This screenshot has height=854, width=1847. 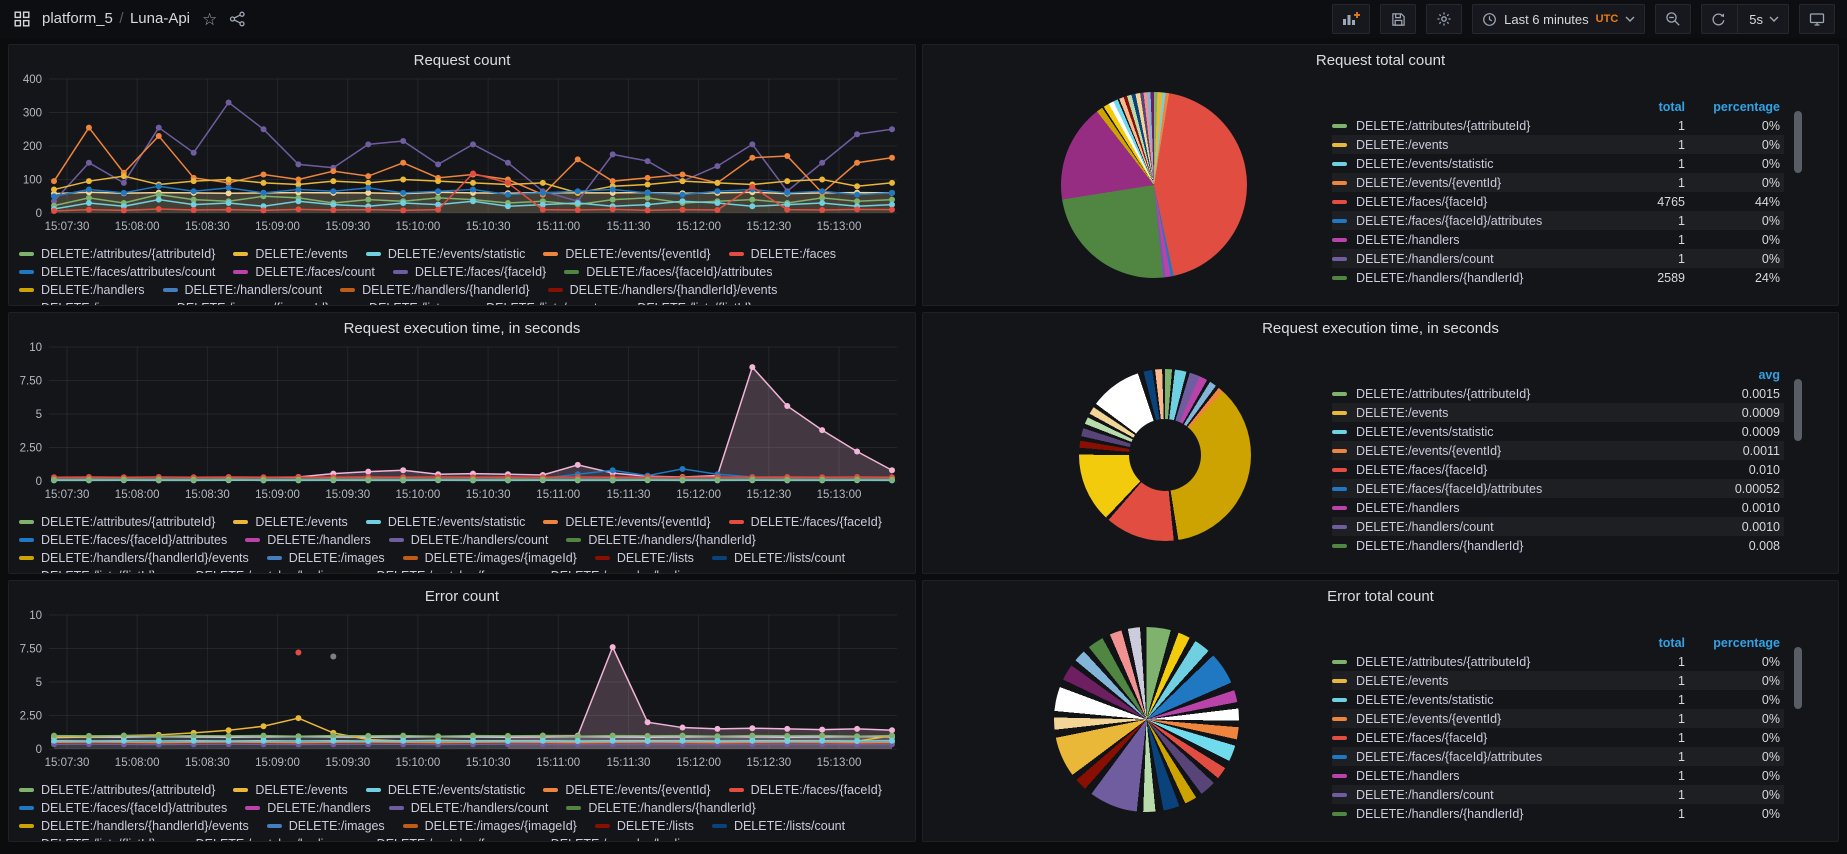 What do you see at coordinates (1351, 19) in the screenshot?
I see `add-panel-button` at bounding box center [1351, 19].